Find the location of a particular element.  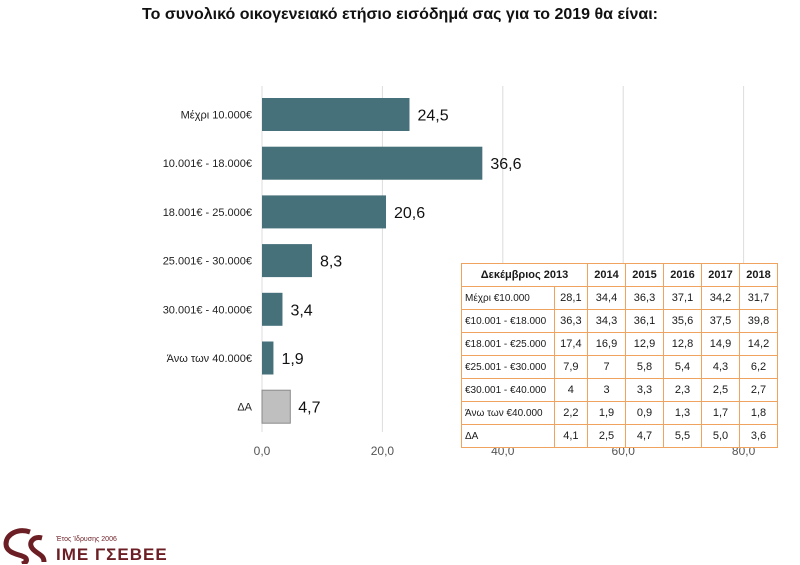

table-cell: 3 is located at coordinates (606, 390).